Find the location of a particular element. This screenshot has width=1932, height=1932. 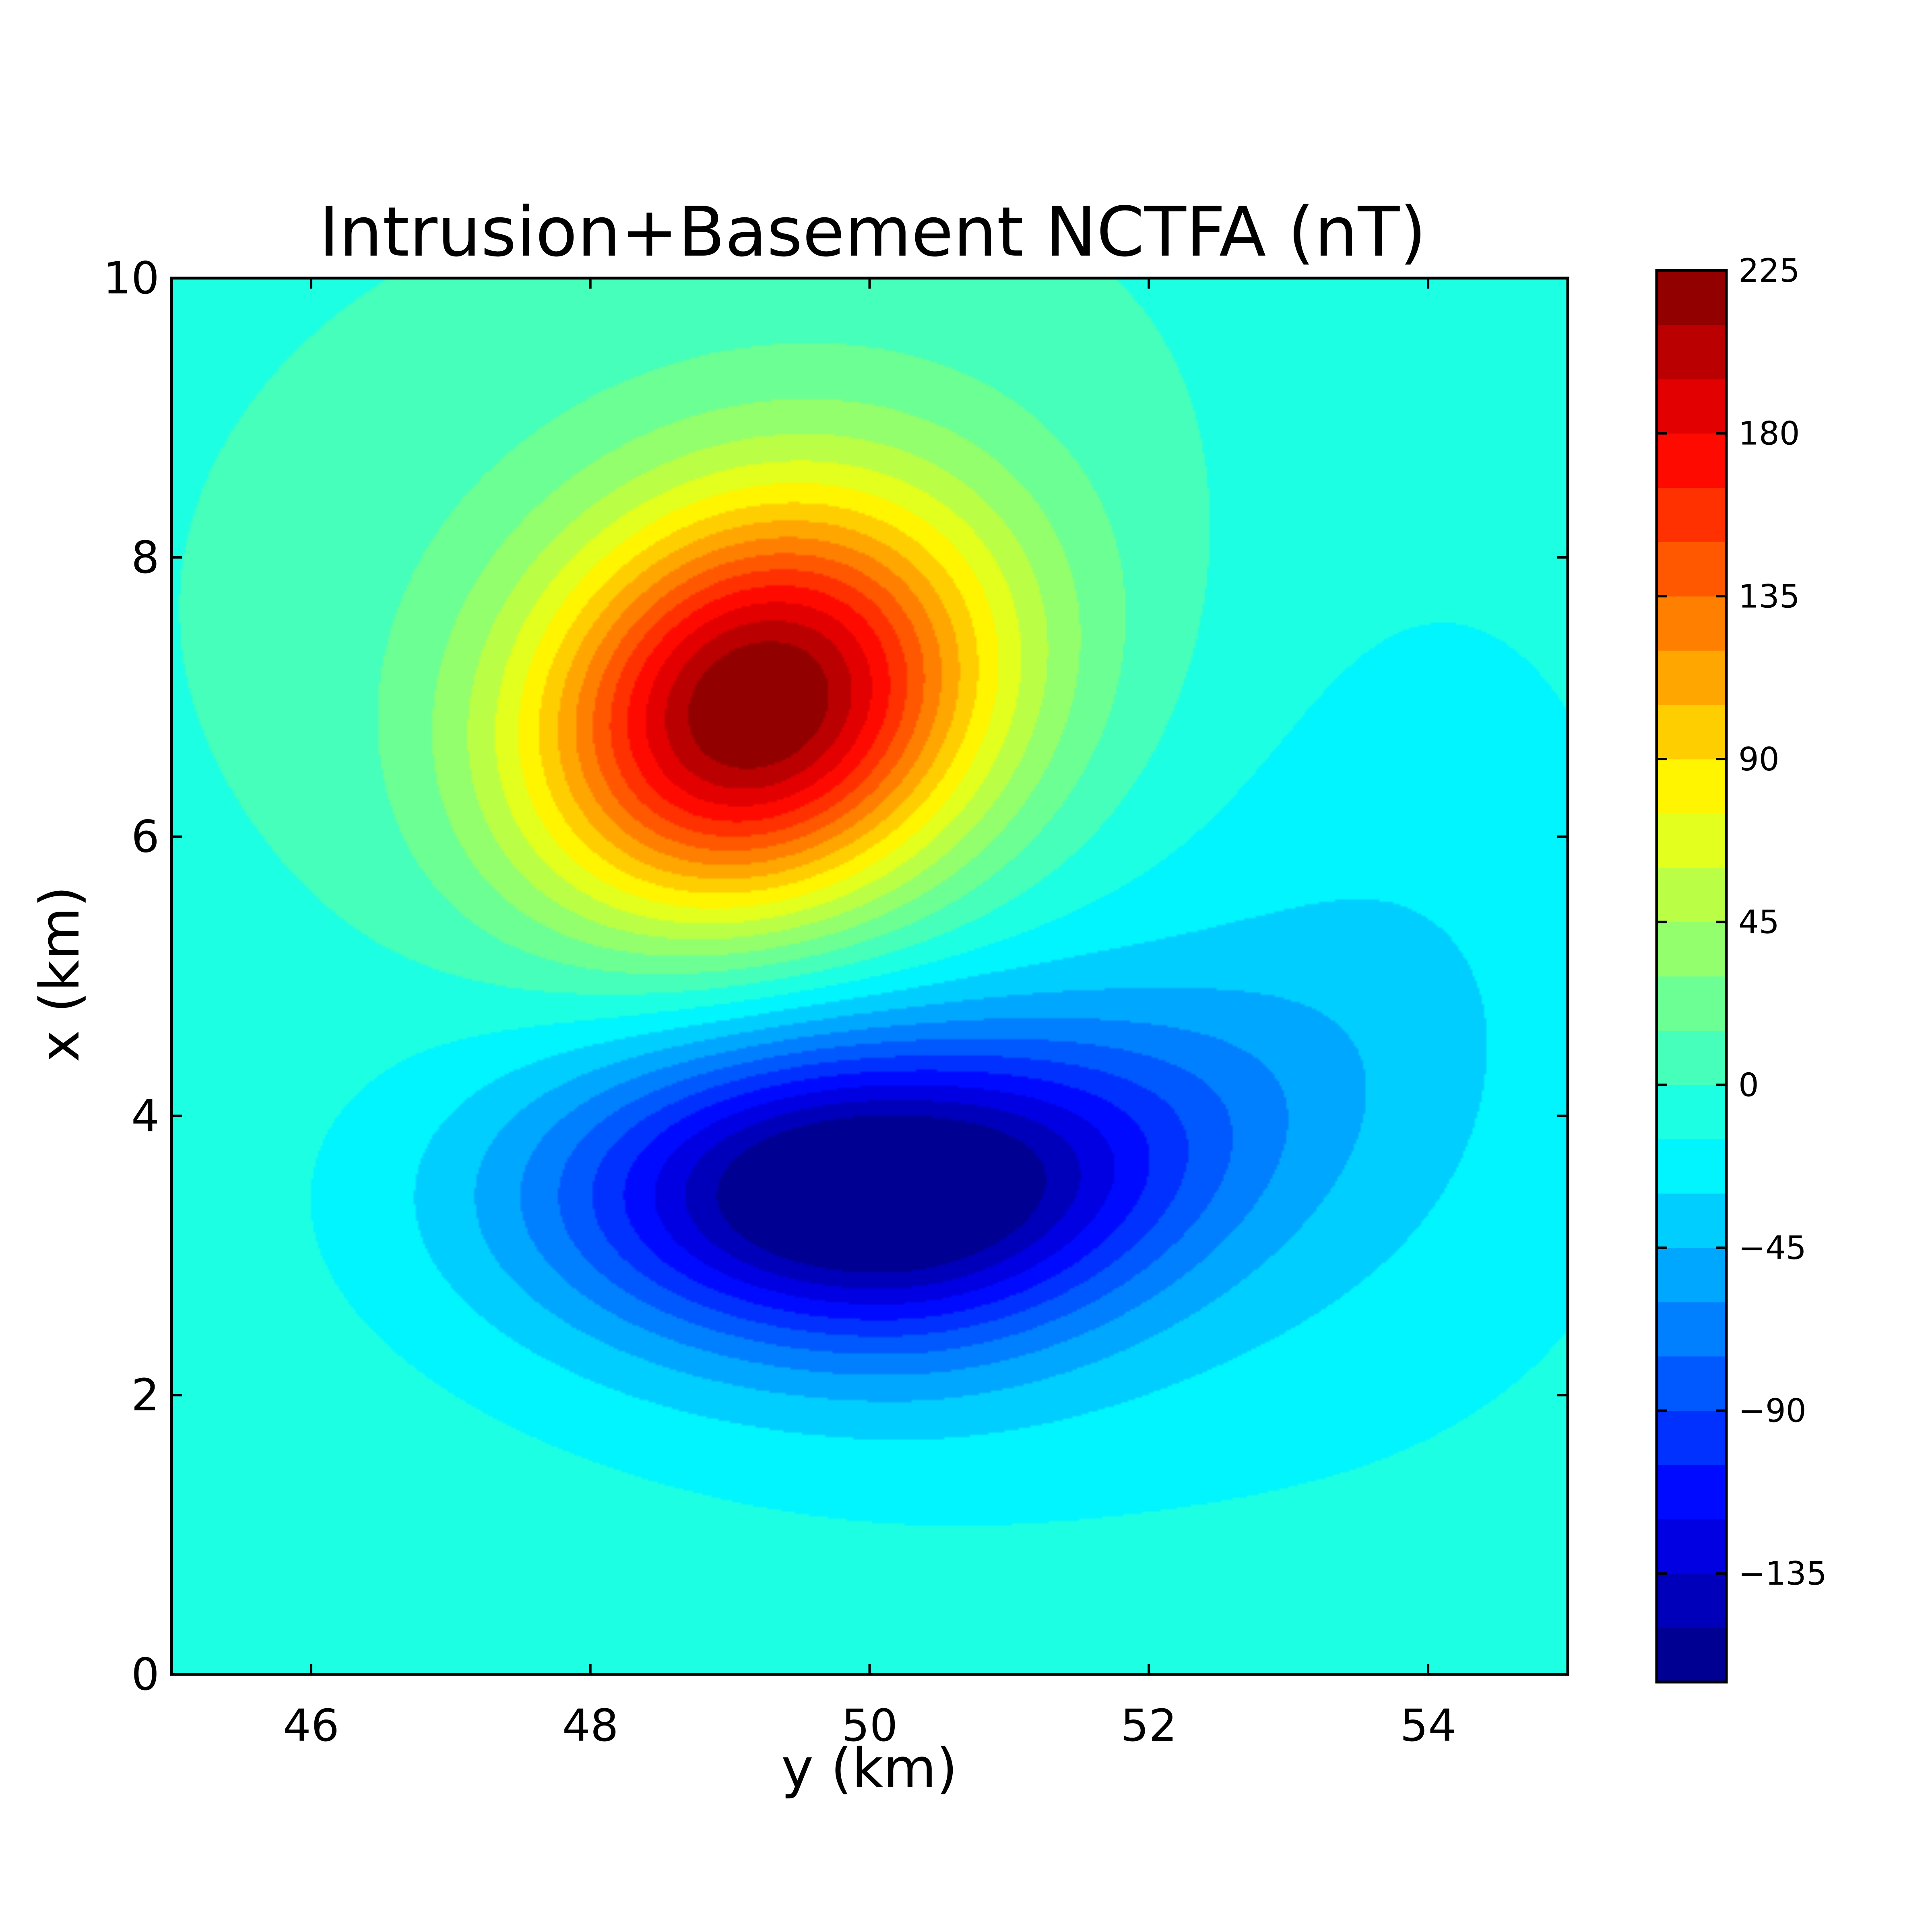

x-tick-label: 46 is located at coordinates (311, 1725).